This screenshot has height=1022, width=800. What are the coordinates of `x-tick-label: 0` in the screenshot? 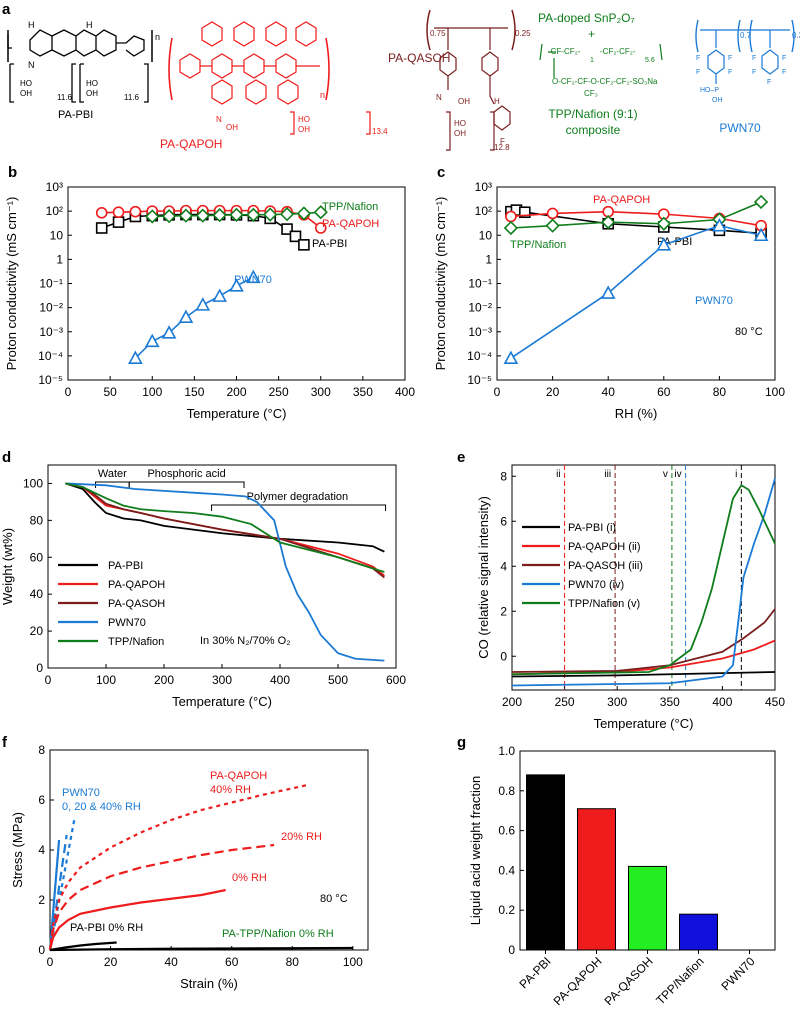 It's located at (48, 680).